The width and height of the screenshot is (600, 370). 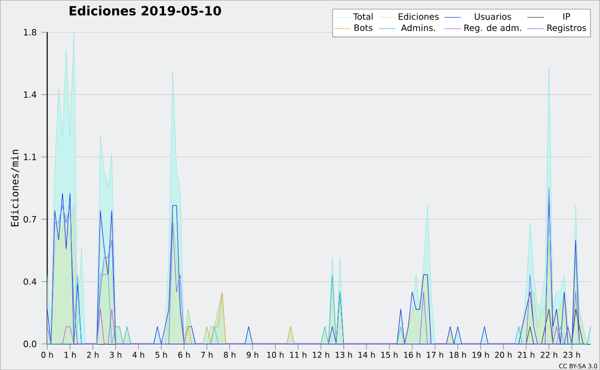 What do you see at coordinates (418, 16) in the screenshot?
I see `legend-label: Ediciones` at bounding box center [418, 16].